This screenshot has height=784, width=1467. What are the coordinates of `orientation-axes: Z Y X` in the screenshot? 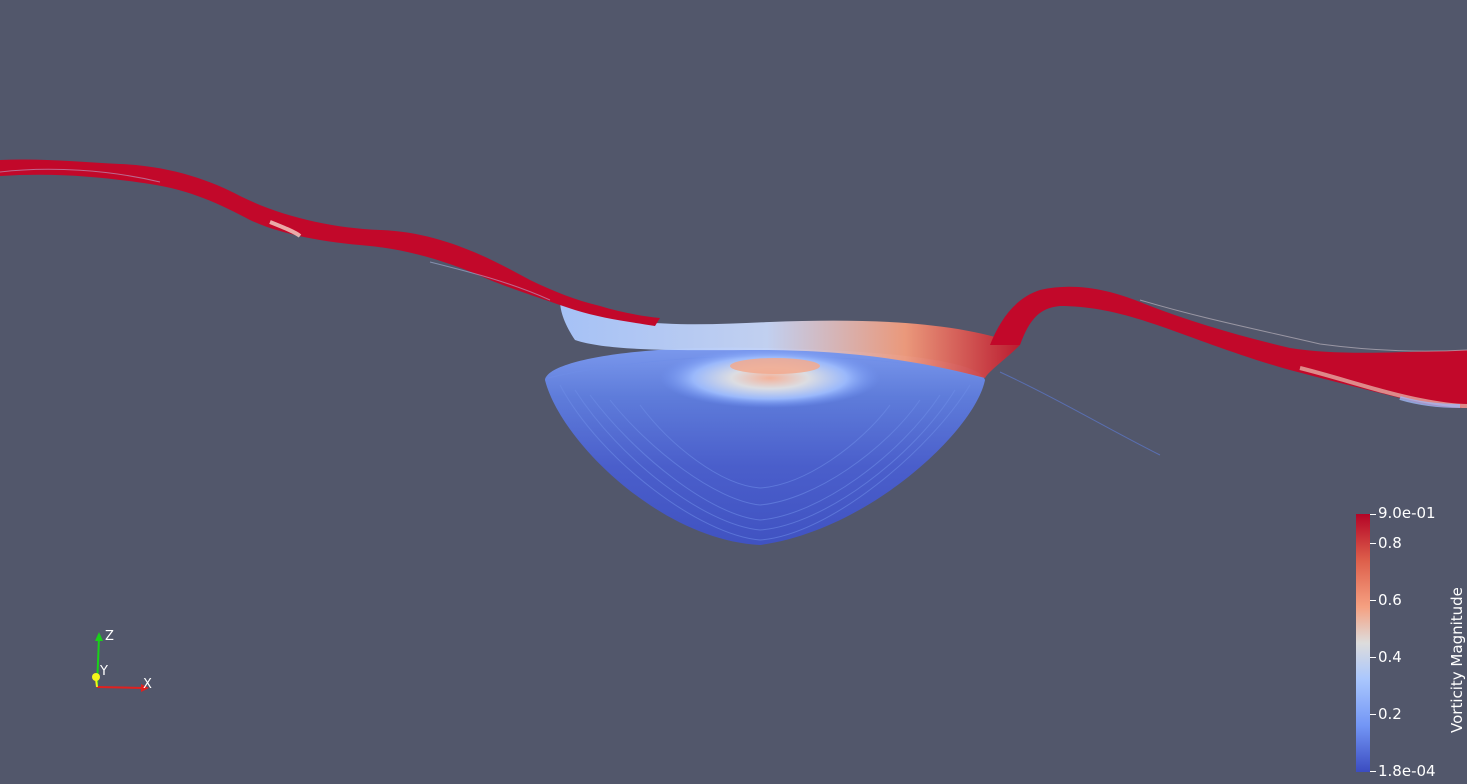 It's located at (125, 662).